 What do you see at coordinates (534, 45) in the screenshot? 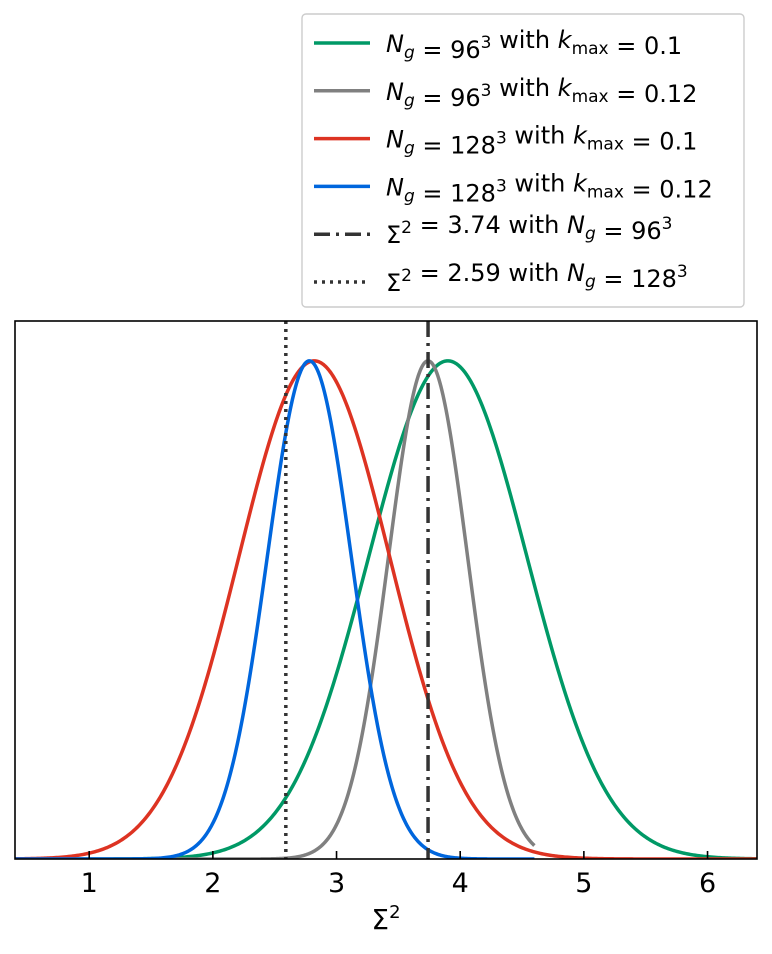
I see `legend-label-1: Ng = 963 with kmax = 0.1` at bounding box center [534, 45].